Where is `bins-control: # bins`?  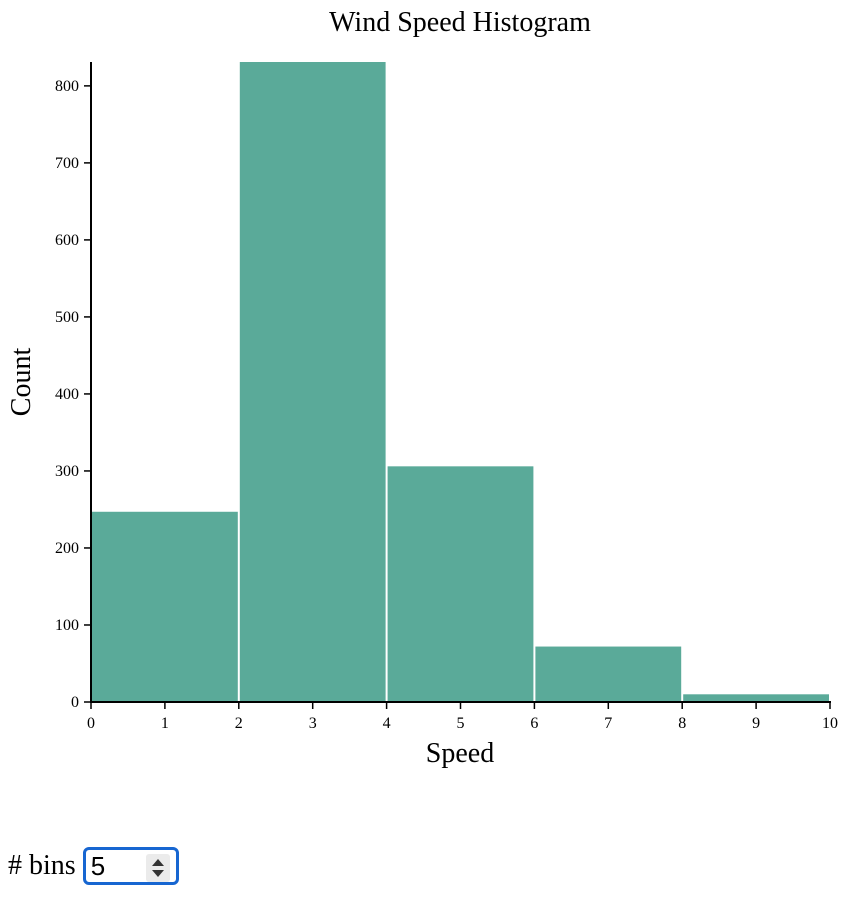
bins-control: # bins is located at coordinates (93, 866).